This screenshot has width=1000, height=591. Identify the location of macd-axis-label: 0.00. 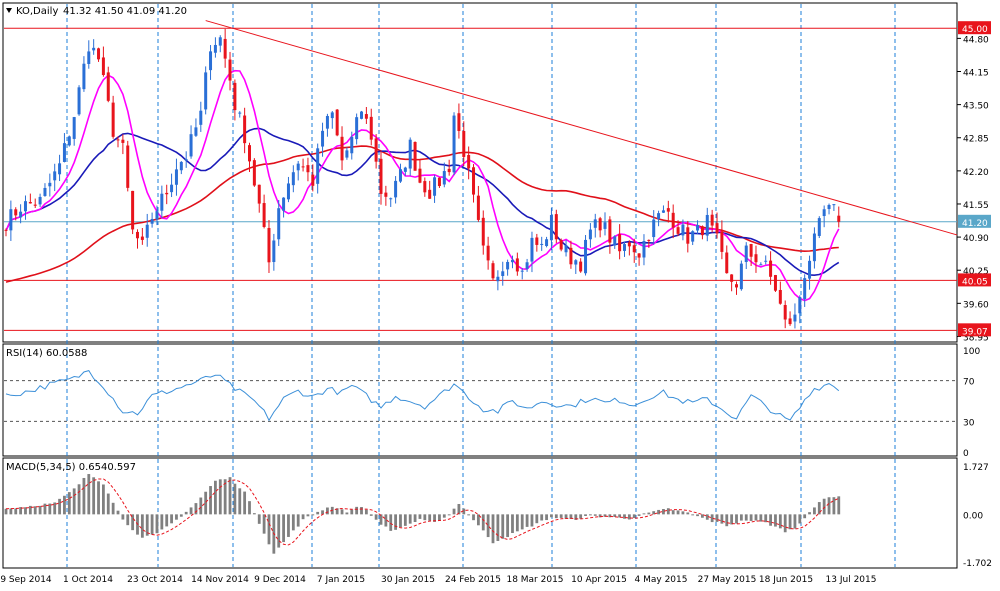
(973, 516).